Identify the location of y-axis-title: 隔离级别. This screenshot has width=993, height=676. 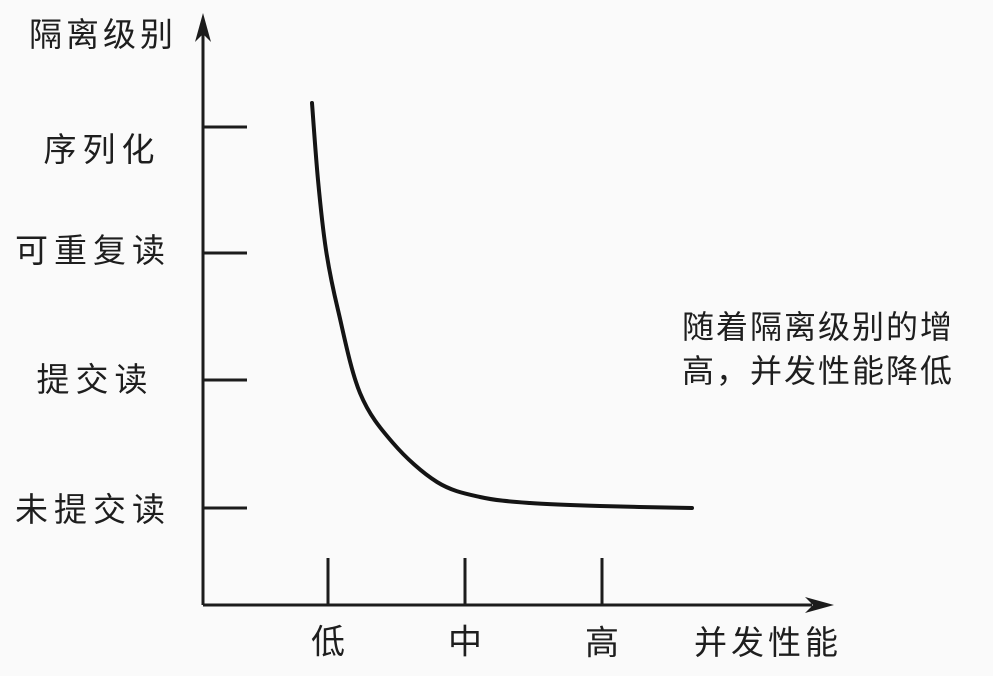
(103, 36).